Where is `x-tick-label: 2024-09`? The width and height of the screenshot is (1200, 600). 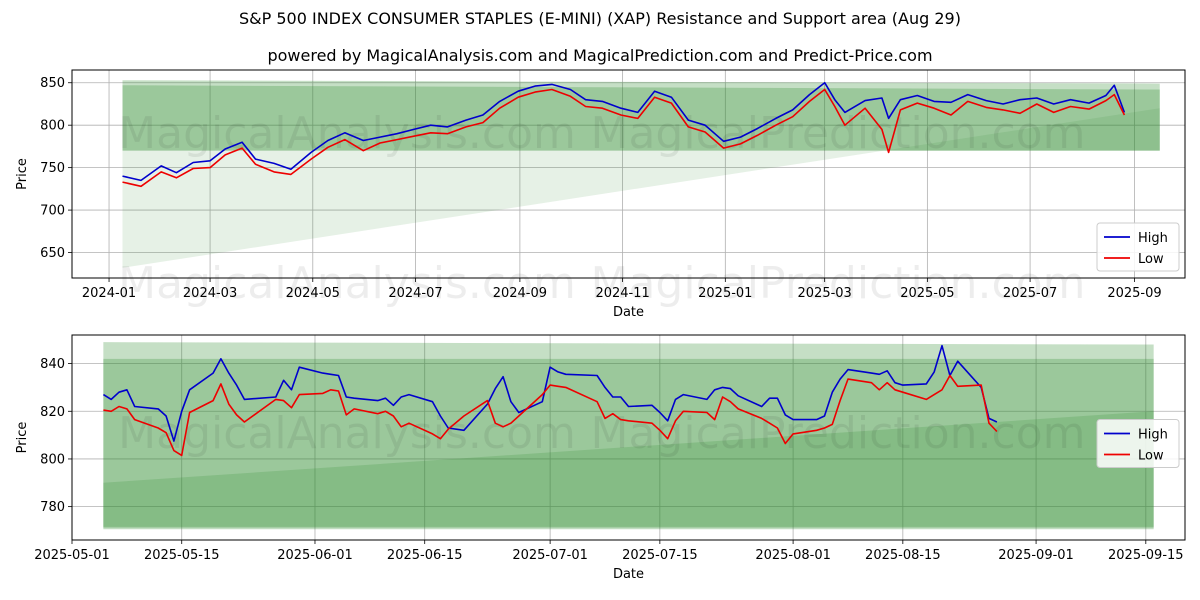
x-tick-label: 2024-09 is located at coordinates (520, 293).